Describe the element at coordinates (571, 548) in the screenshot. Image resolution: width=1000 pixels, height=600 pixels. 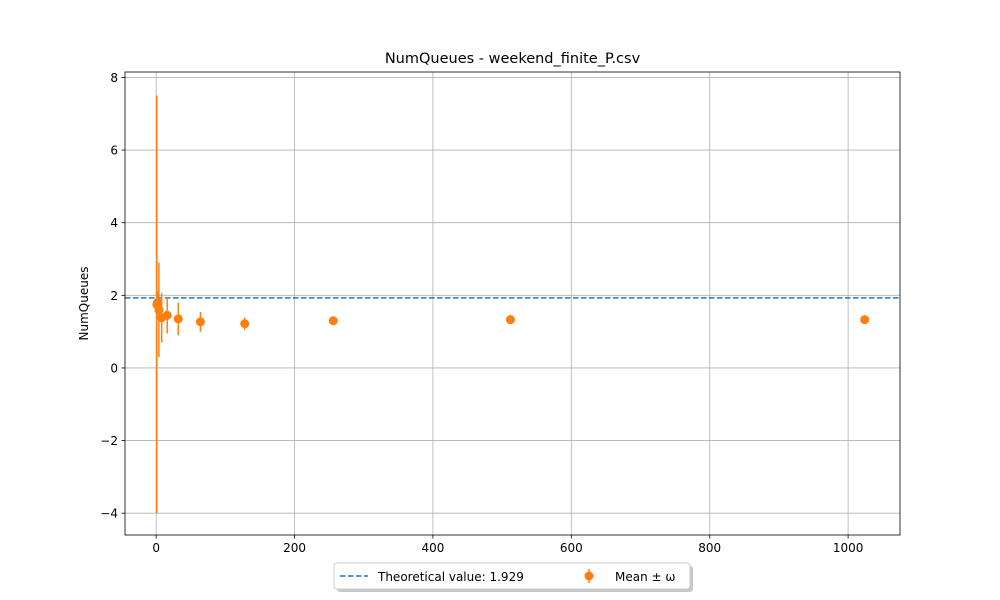
I see `x-tick-label: 600` at that location.